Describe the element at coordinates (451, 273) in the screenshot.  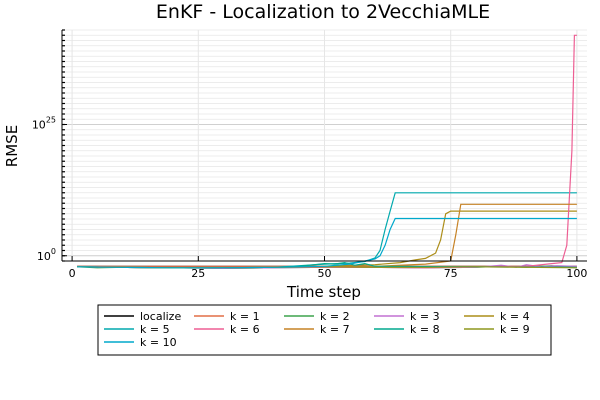
I see `x-tick-label: 75` at that location.